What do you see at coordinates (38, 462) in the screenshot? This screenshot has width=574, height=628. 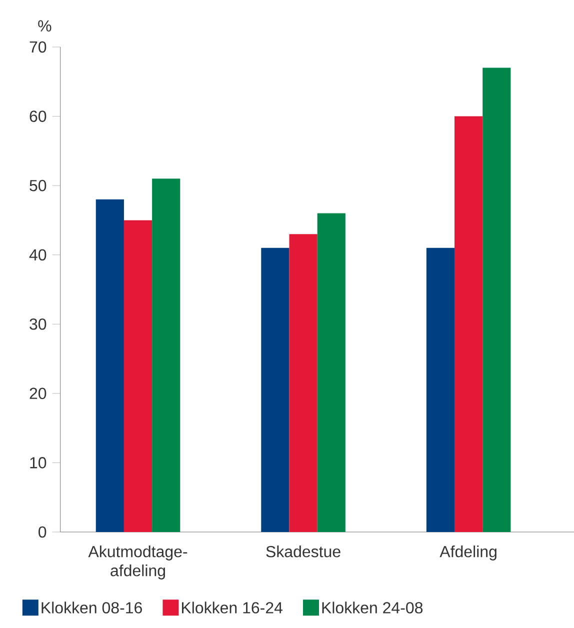 I see `y-tick-label: 10` at bounding box center [38, 462].